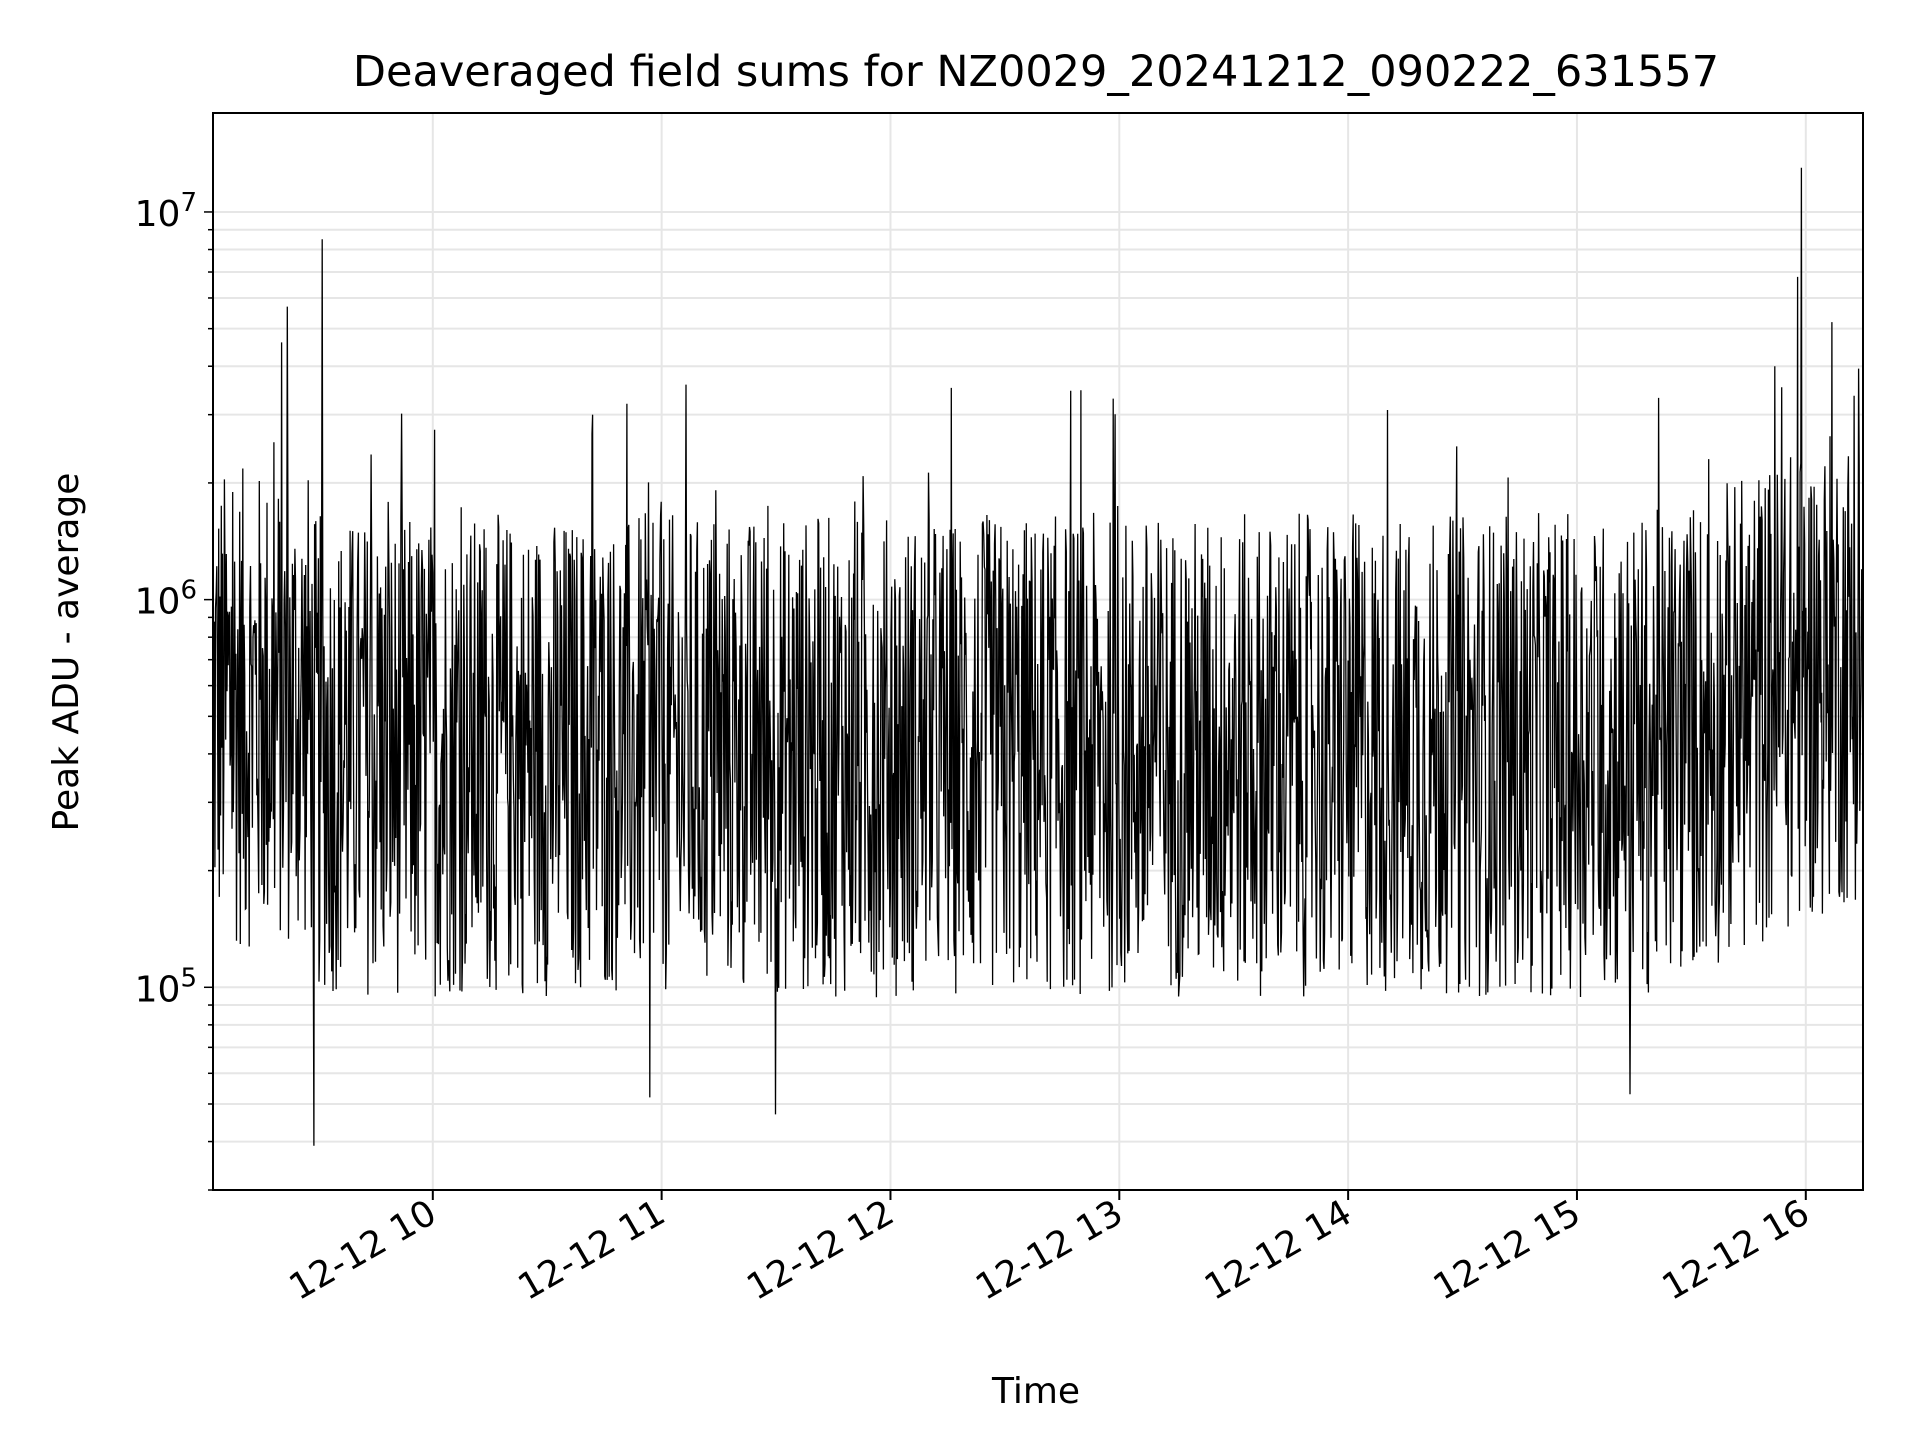  Describe the element at coordinates (363, 1250) in the screenshot. I see `x-tick-label: 12-12 10` at that location.